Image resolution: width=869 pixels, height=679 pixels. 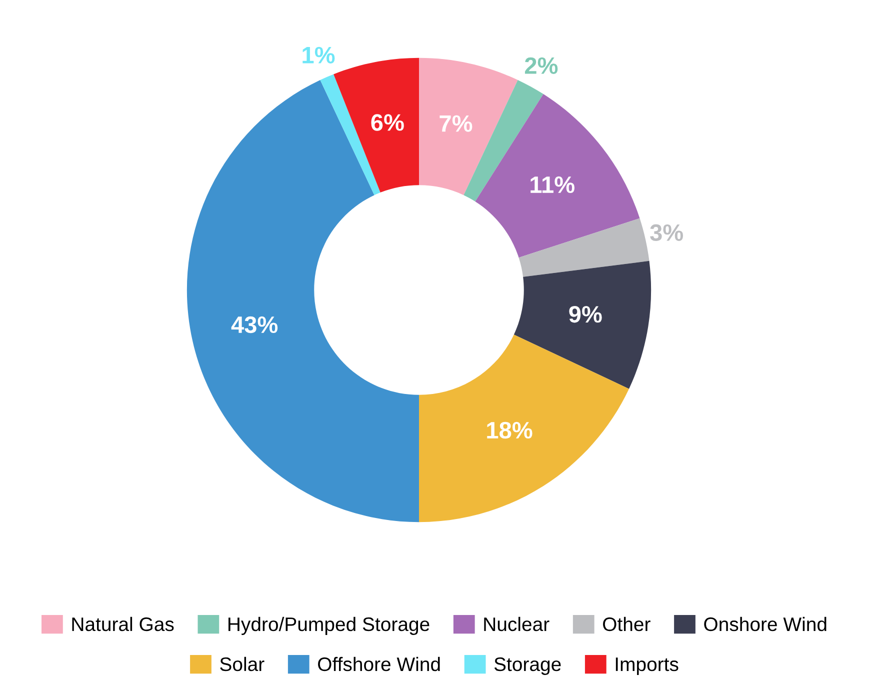 What do you see at coordinates (123, 624) in the screenshot?
I see `legend-label: Natural Gas` at bounding box center [123, 624].